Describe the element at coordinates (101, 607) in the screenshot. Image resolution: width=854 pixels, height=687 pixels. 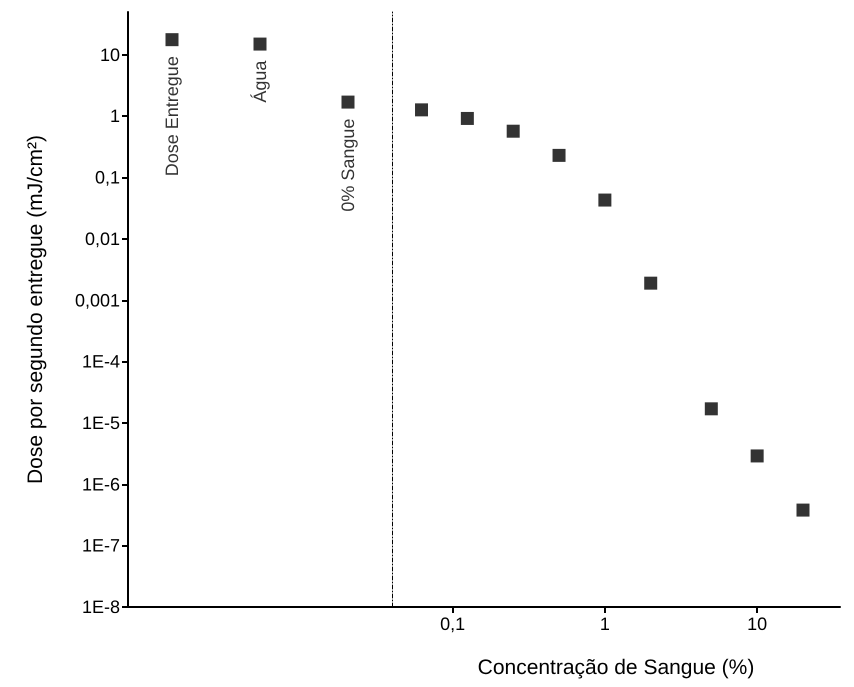
I see `y-tick-label: 1E-8` at that location.